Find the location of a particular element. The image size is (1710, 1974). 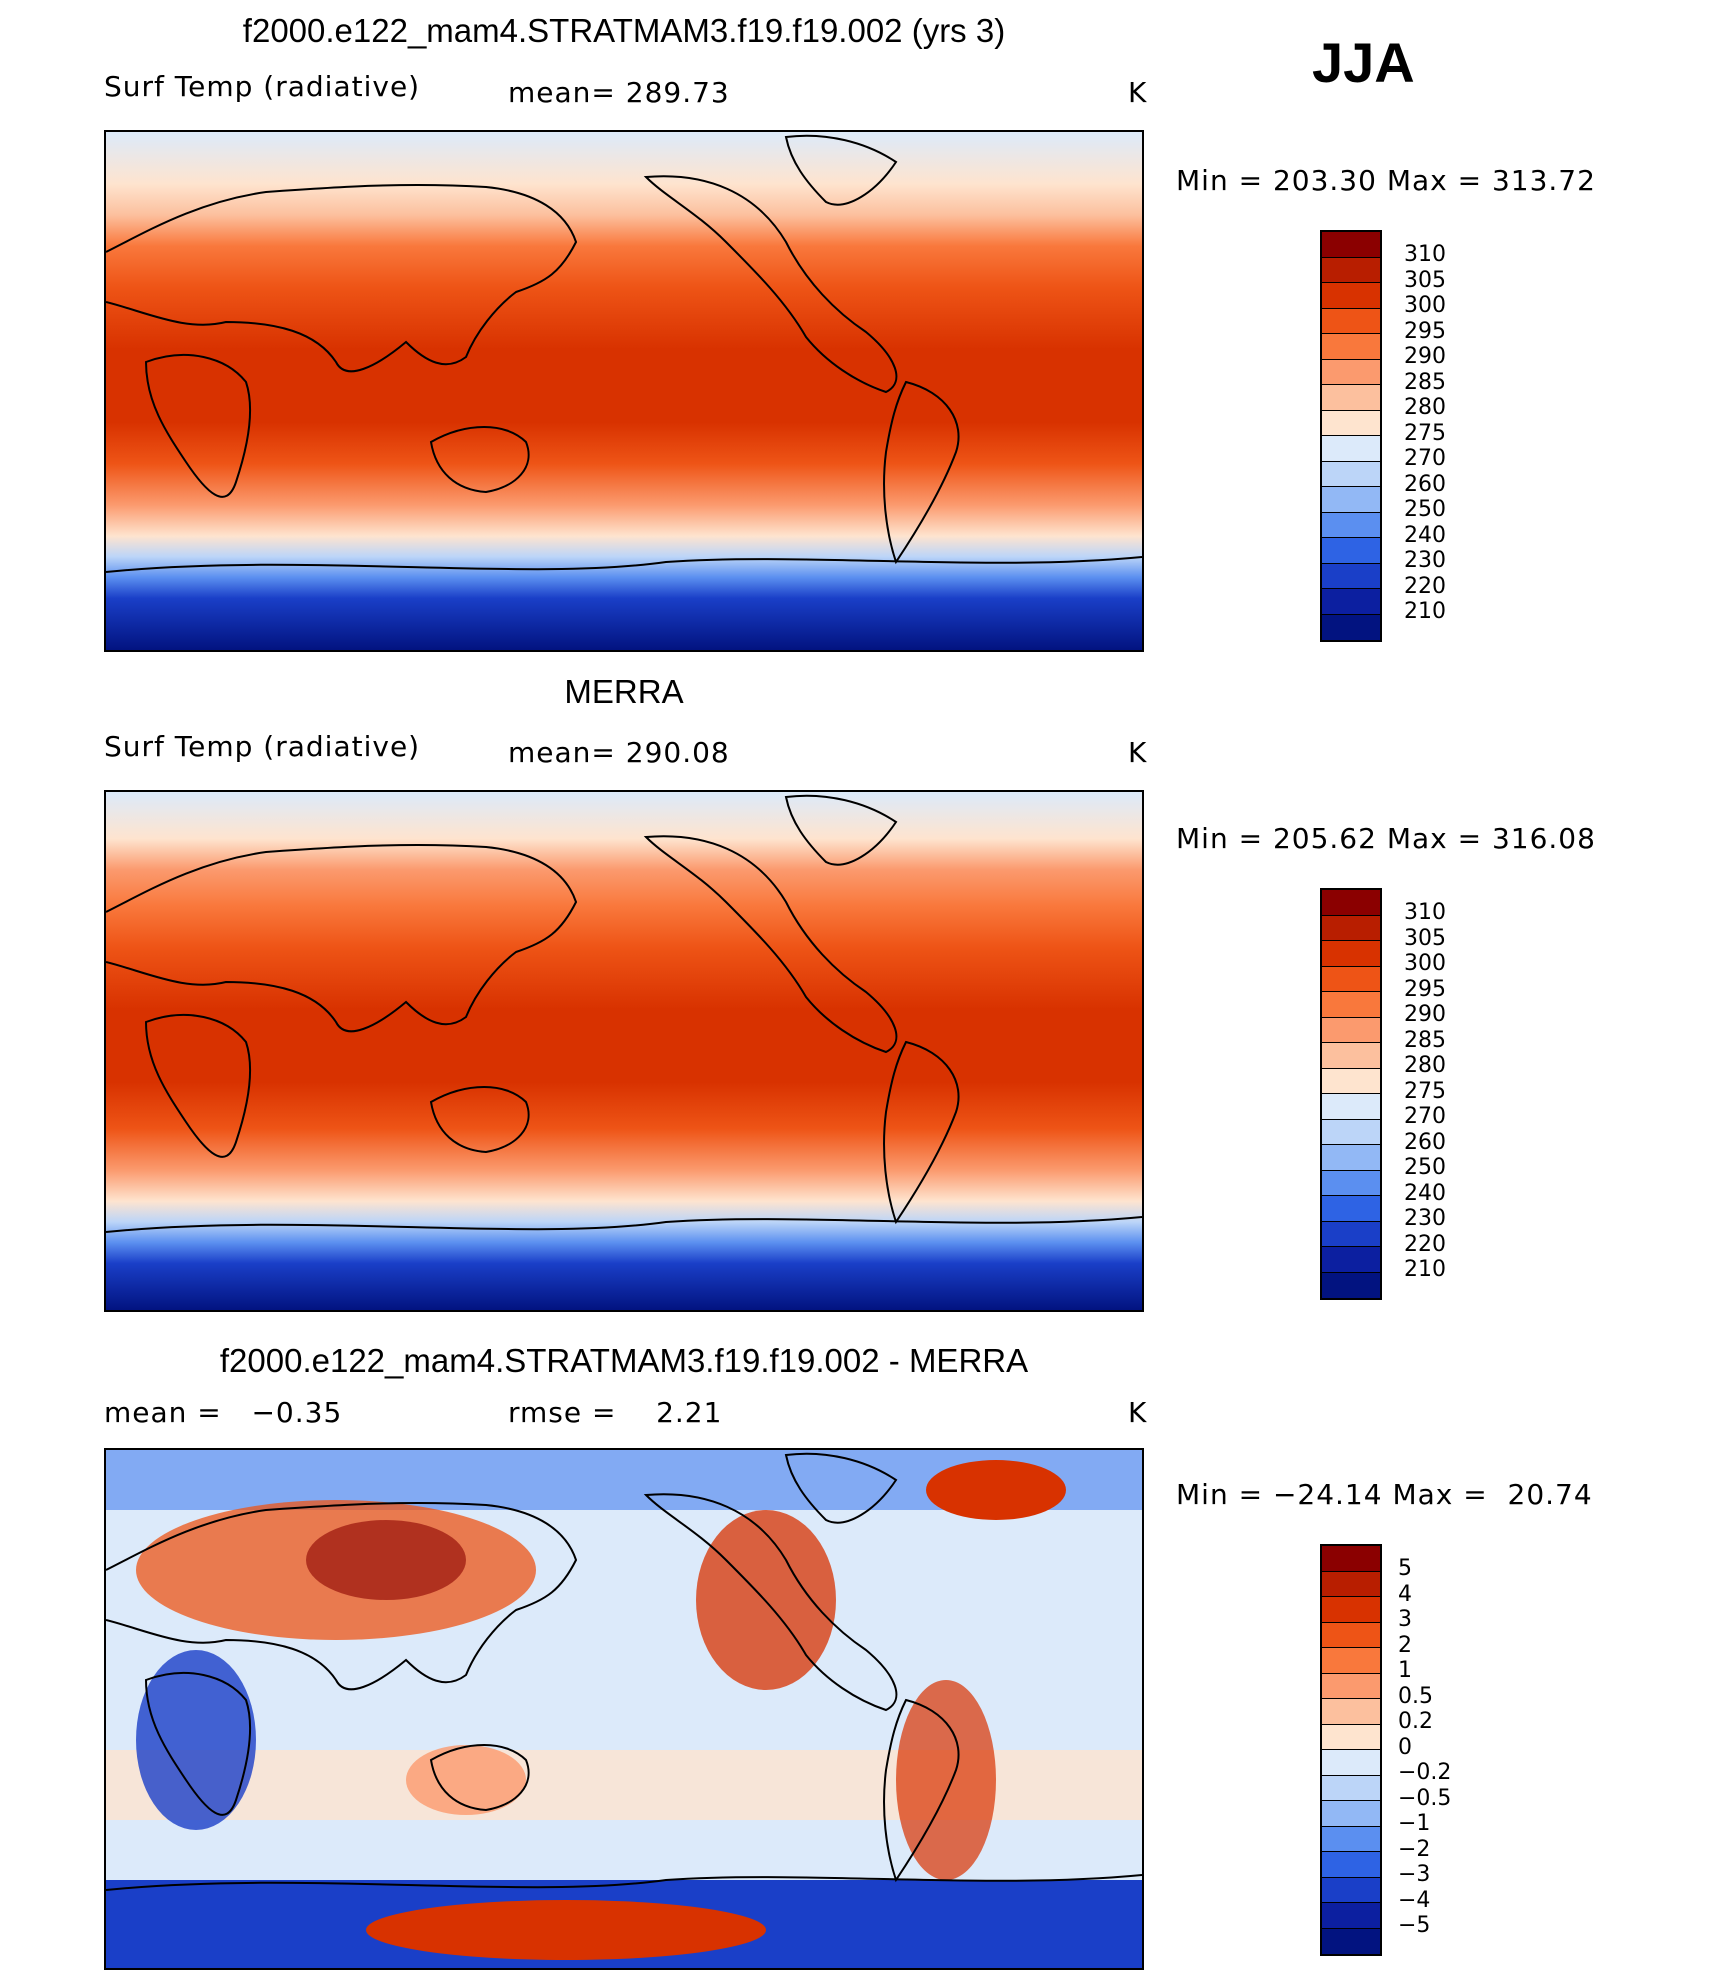

panel-3-colorbar-segments is located at coordinates (1351, 1750).